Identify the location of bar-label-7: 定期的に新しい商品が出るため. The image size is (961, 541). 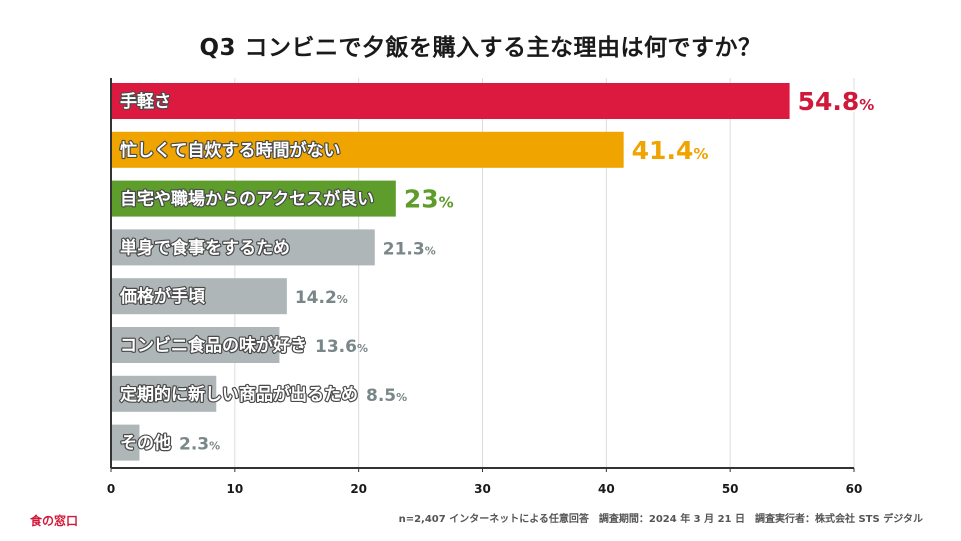
(239, 394).